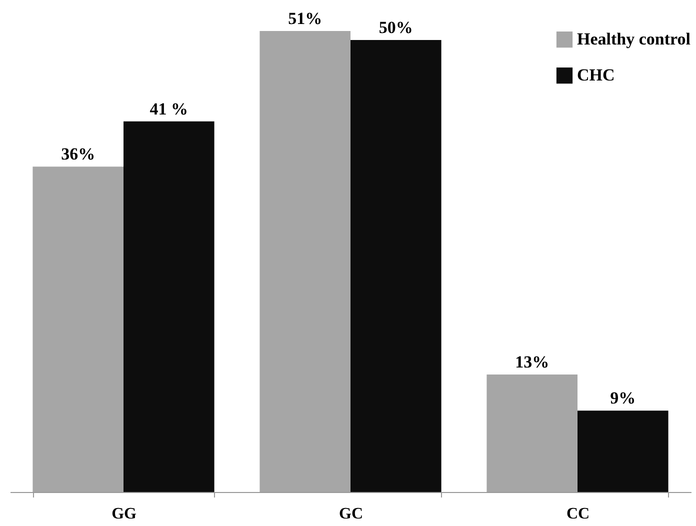 This screenshot has height=526, width=696. What do you see at coordinates (395, 28) in the screenshot?
I see `data-label: 50%` at bounding box center [395, 28].